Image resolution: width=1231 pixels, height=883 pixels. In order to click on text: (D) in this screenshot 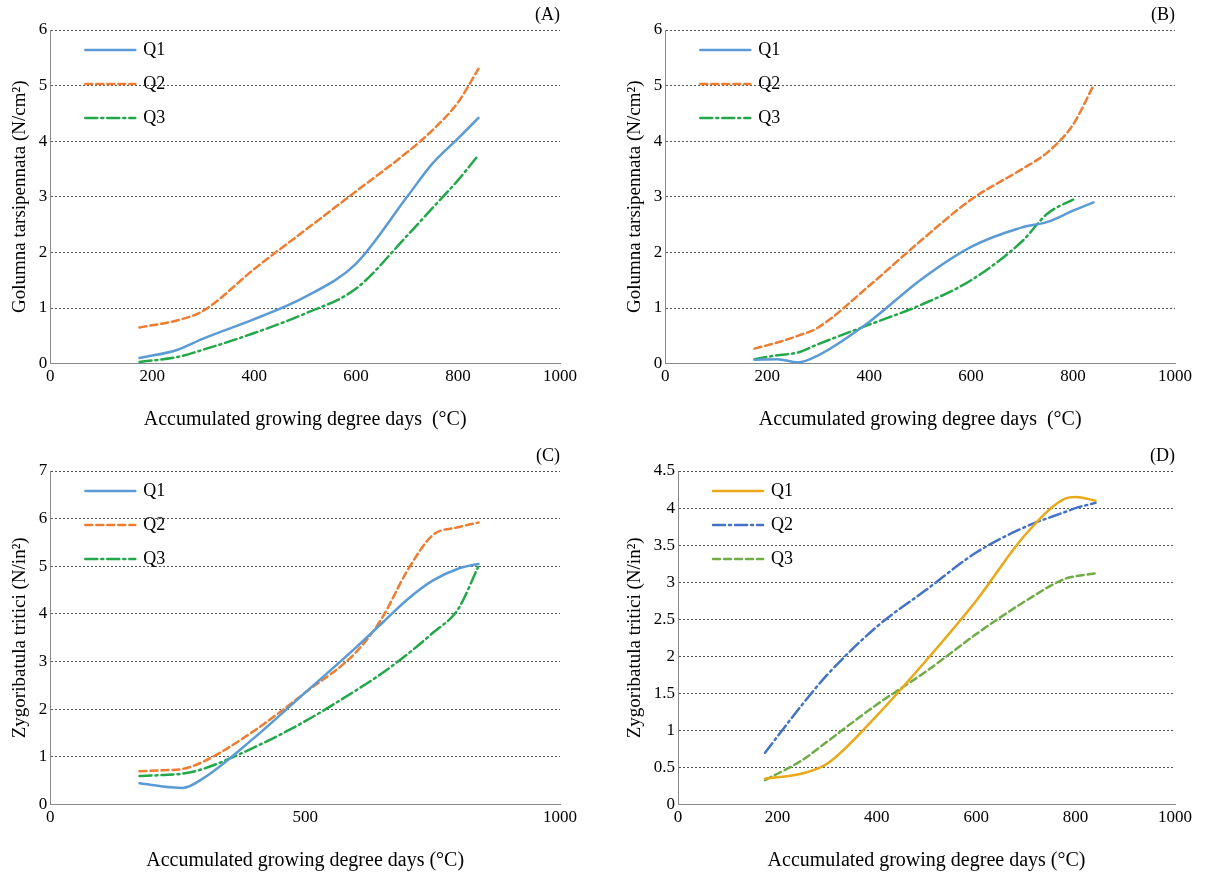, I will do `click(1162, 455)`.